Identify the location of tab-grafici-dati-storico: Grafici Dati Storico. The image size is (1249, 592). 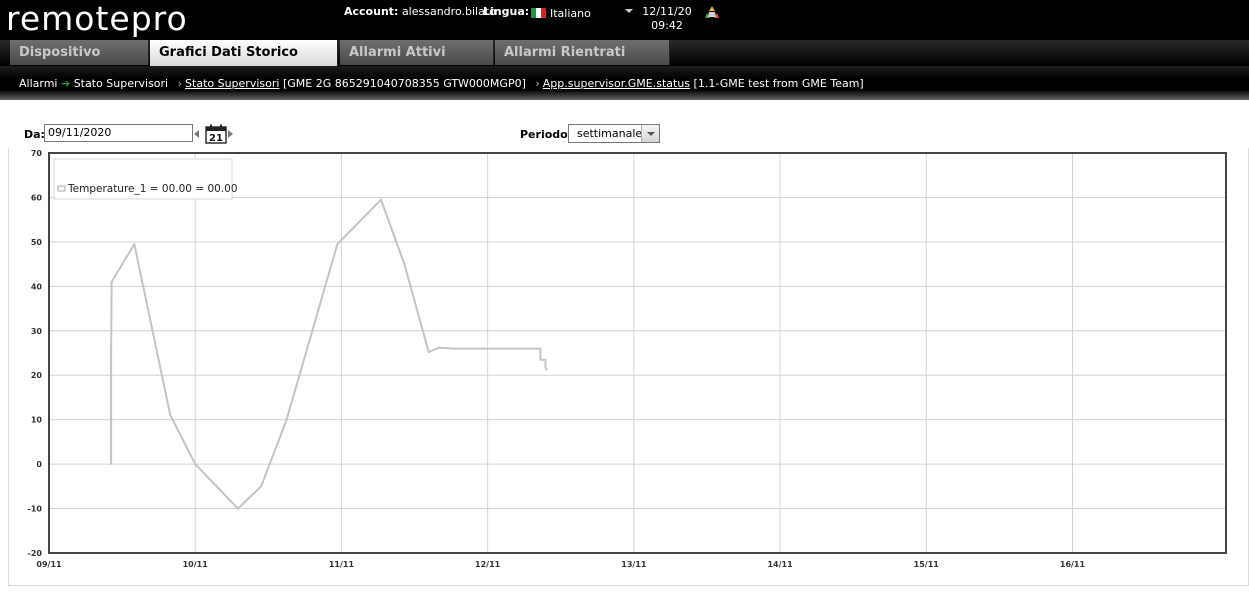
(244, 53).